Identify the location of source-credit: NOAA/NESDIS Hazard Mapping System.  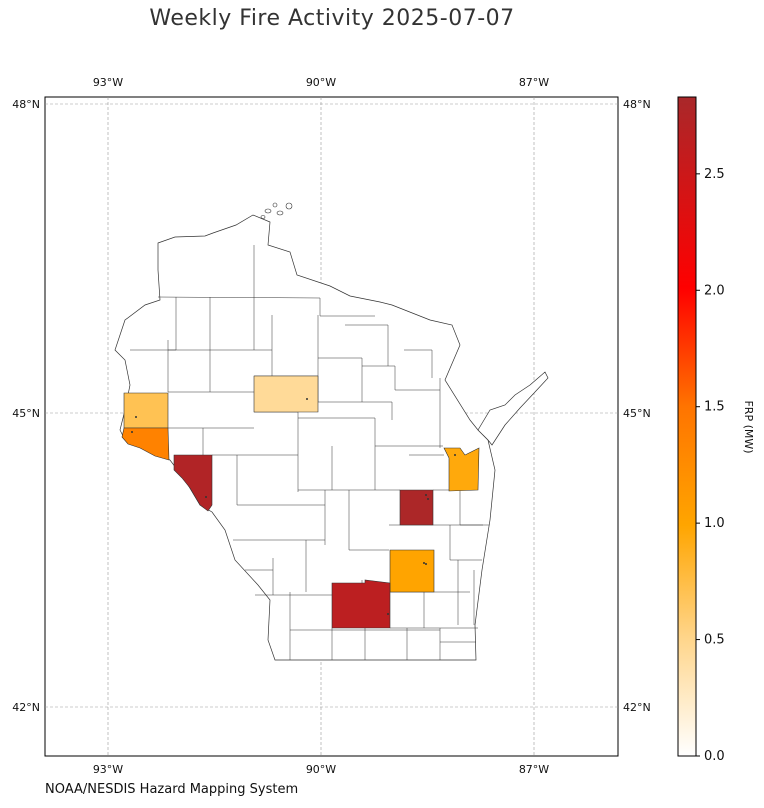
(172, 789).